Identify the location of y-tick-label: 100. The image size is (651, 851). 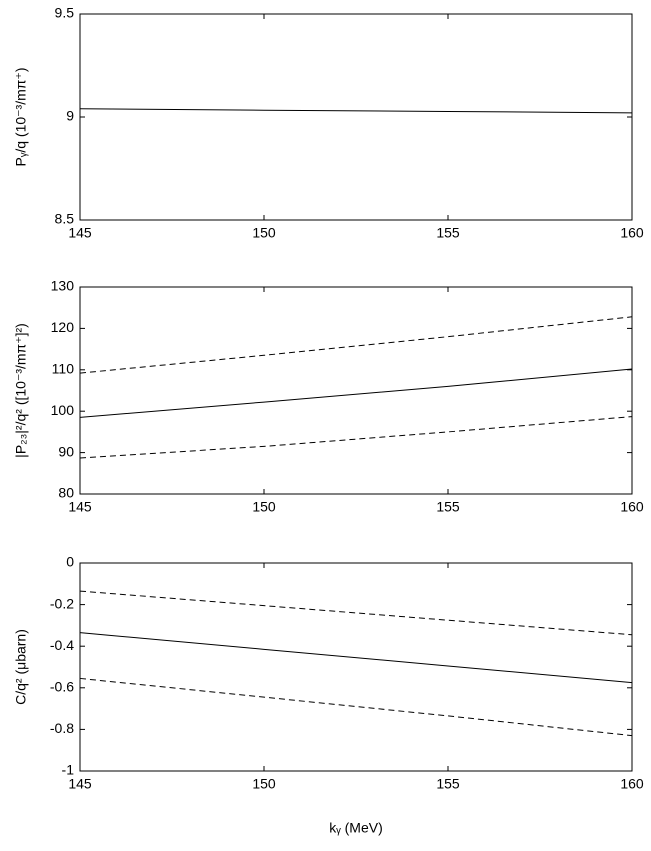
(63, 410).